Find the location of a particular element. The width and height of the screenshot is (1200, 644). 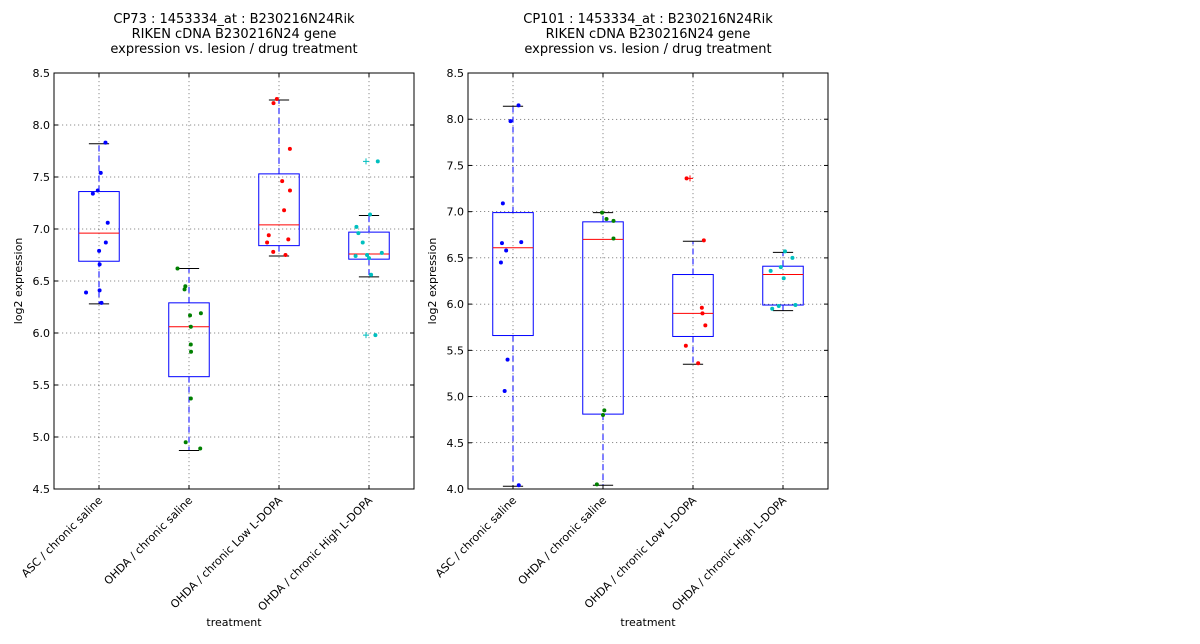

chart-title-line: CP73 : 1453334_at : B230216N24Rik is located at coordinates (234, 19).